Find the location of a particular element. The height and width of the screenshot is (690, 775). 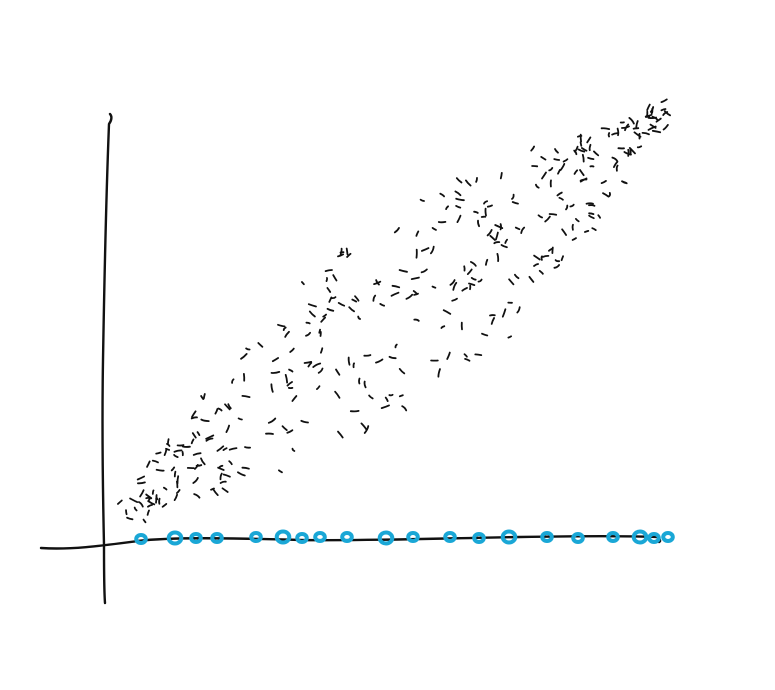

y-axis is located at coordinates (107, 358).